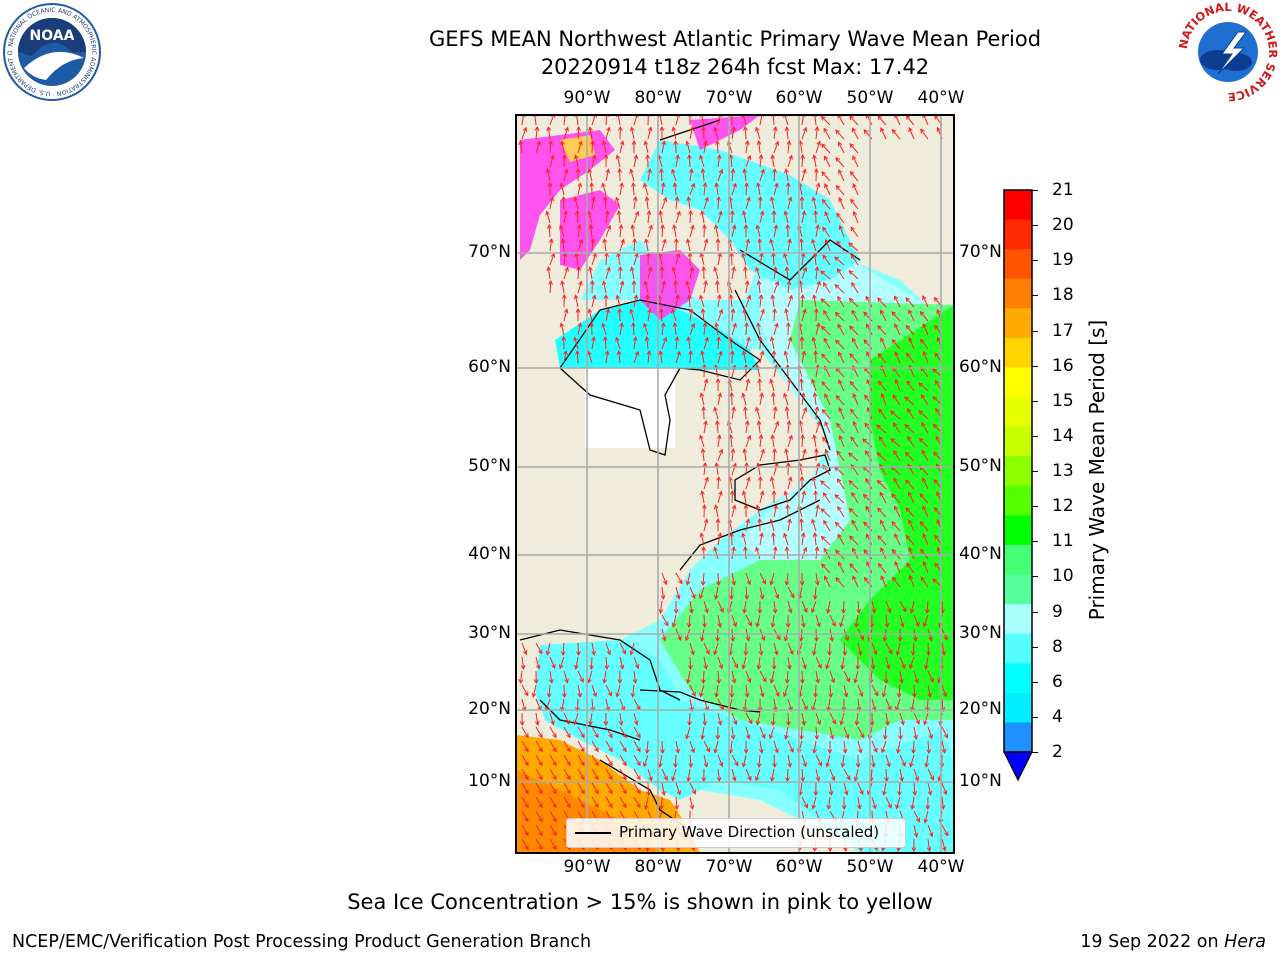 The width and height of the screenshot is (1280, 960). What do you see at coordinates (729, 98) in the screenshot?
I see `lon-label-top: 70°W` at bounding box center [729, 98].